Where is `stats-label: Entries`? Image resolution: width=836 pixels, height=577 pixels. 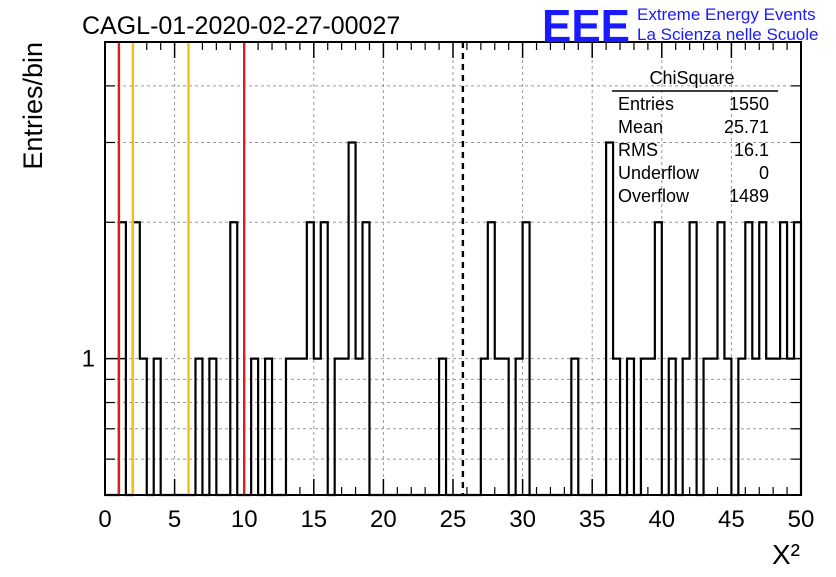 stats-label: Entries is located at coordinates (646, 104).